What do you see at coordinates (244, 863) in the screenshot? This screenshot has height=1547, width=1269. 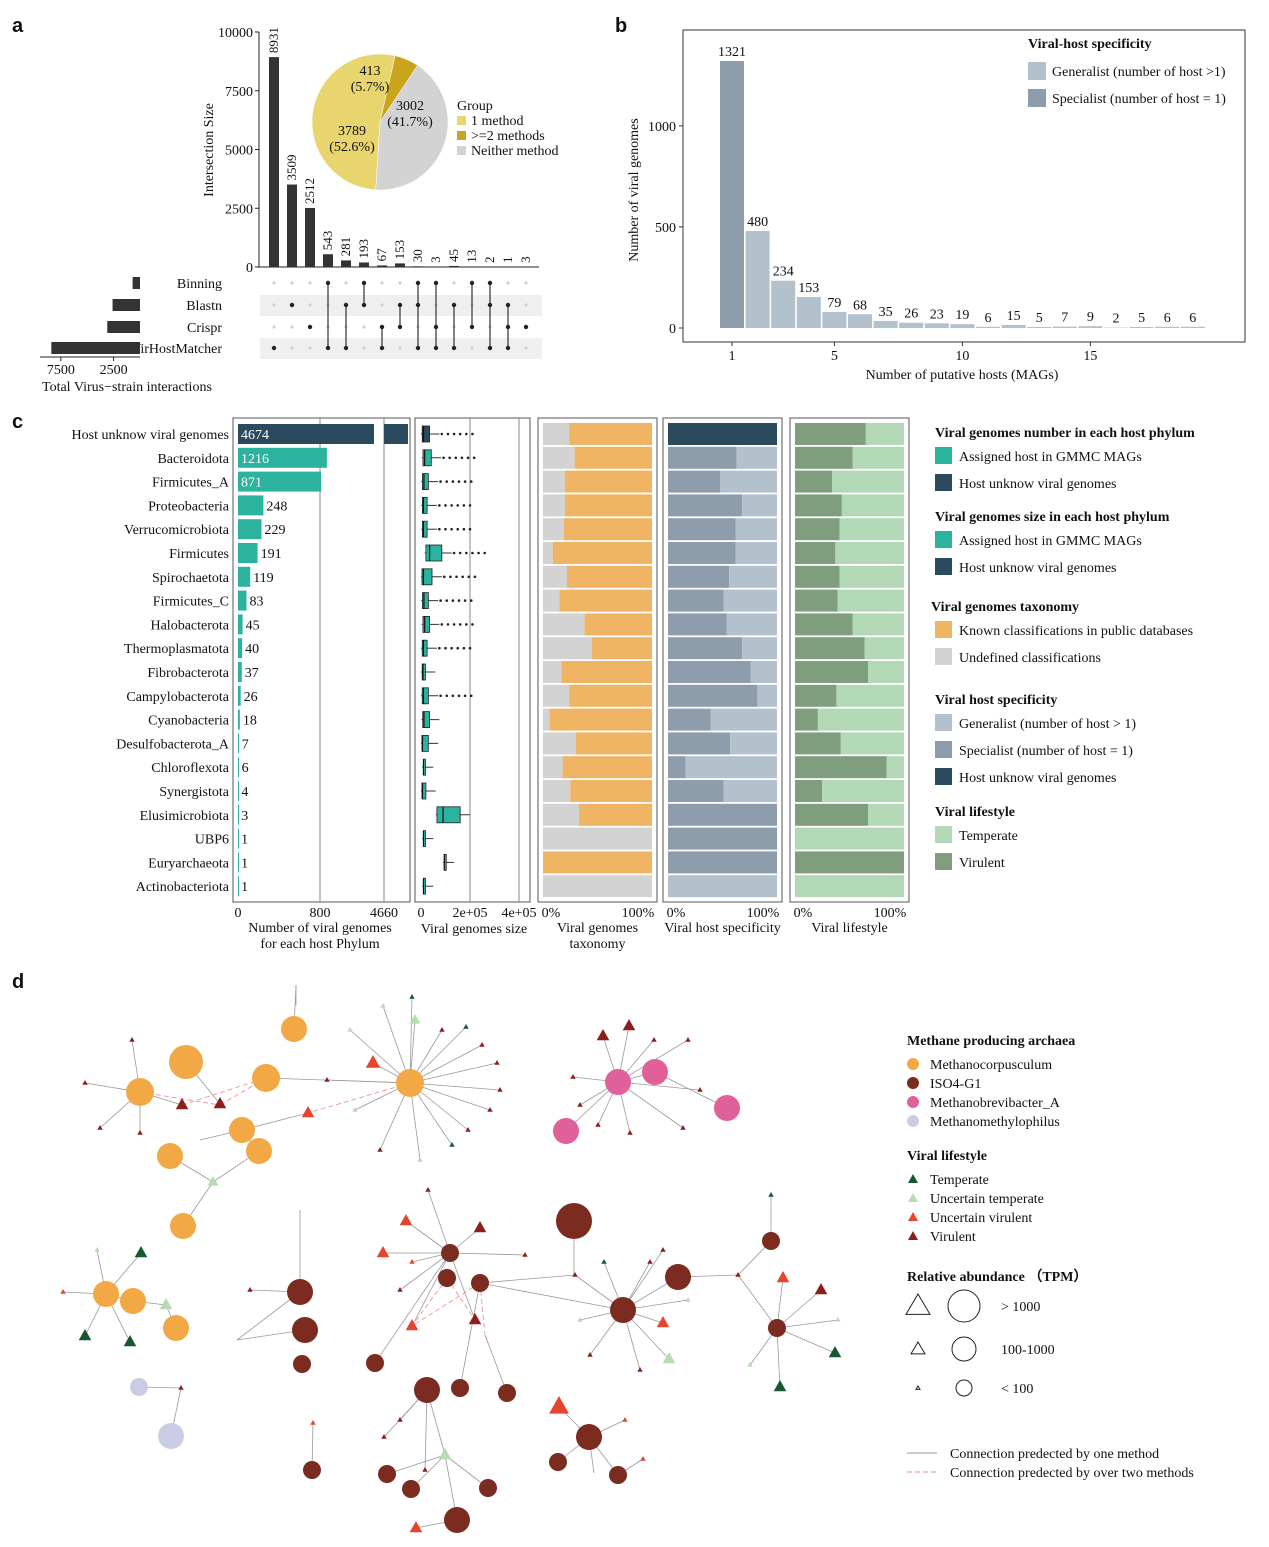 I see `c-count-value-label: 1` at bounding box center [244, 863].